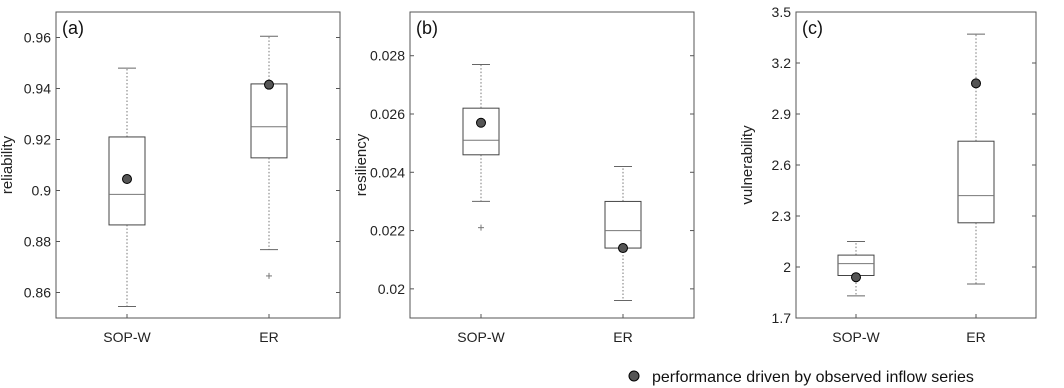 This screenshot has height=388, width=1064. I want to click on y-tick-label: 0.02, so click(391, 289).